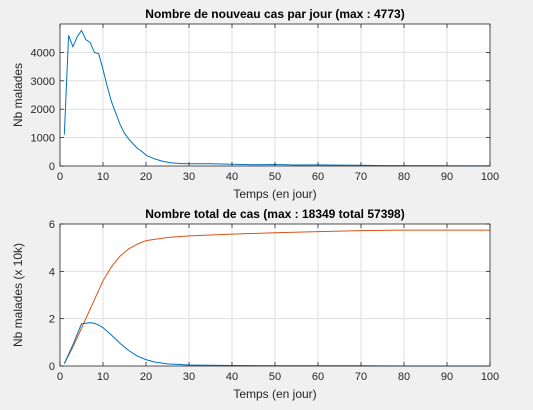 The width and height of the screenshot is (533, 410). Describe the element at coordinates (361, 377) in the screenshot. I see `total-cases-x-tick-label: 70` at that location.